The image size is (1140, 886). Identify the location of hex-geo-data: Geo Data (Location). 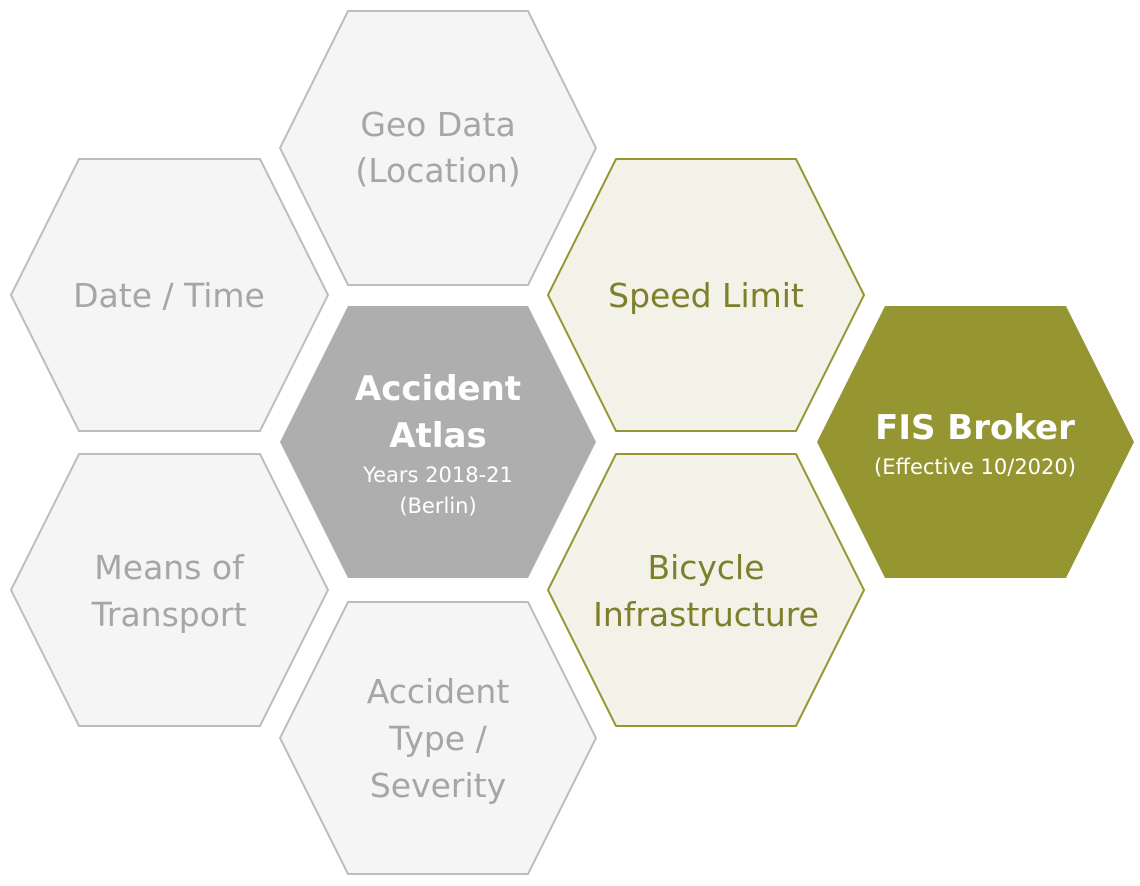
(438, 148).